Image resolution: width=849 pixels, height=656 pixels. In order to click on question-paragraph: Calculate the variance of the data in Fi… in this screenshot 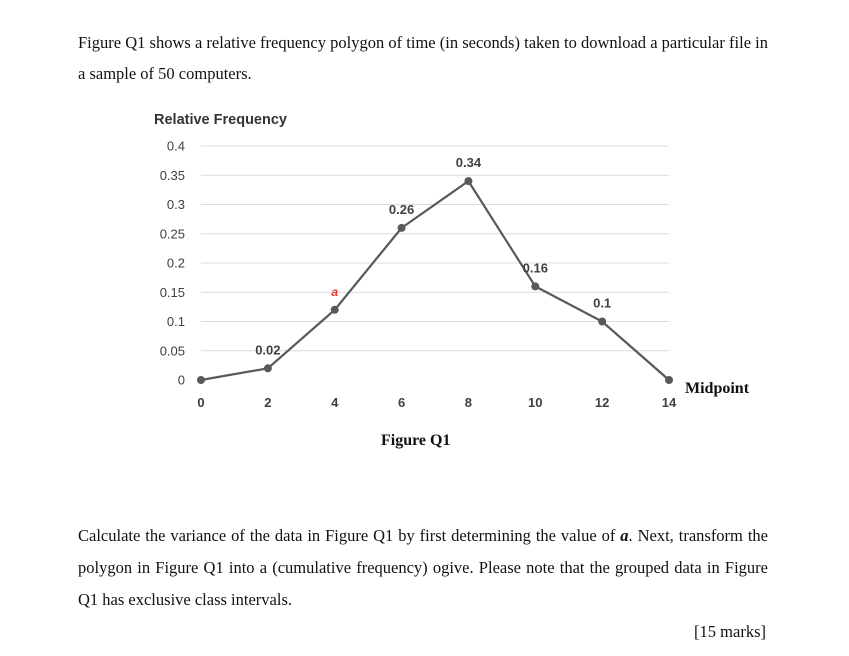, I will do `click(423, 568)`.